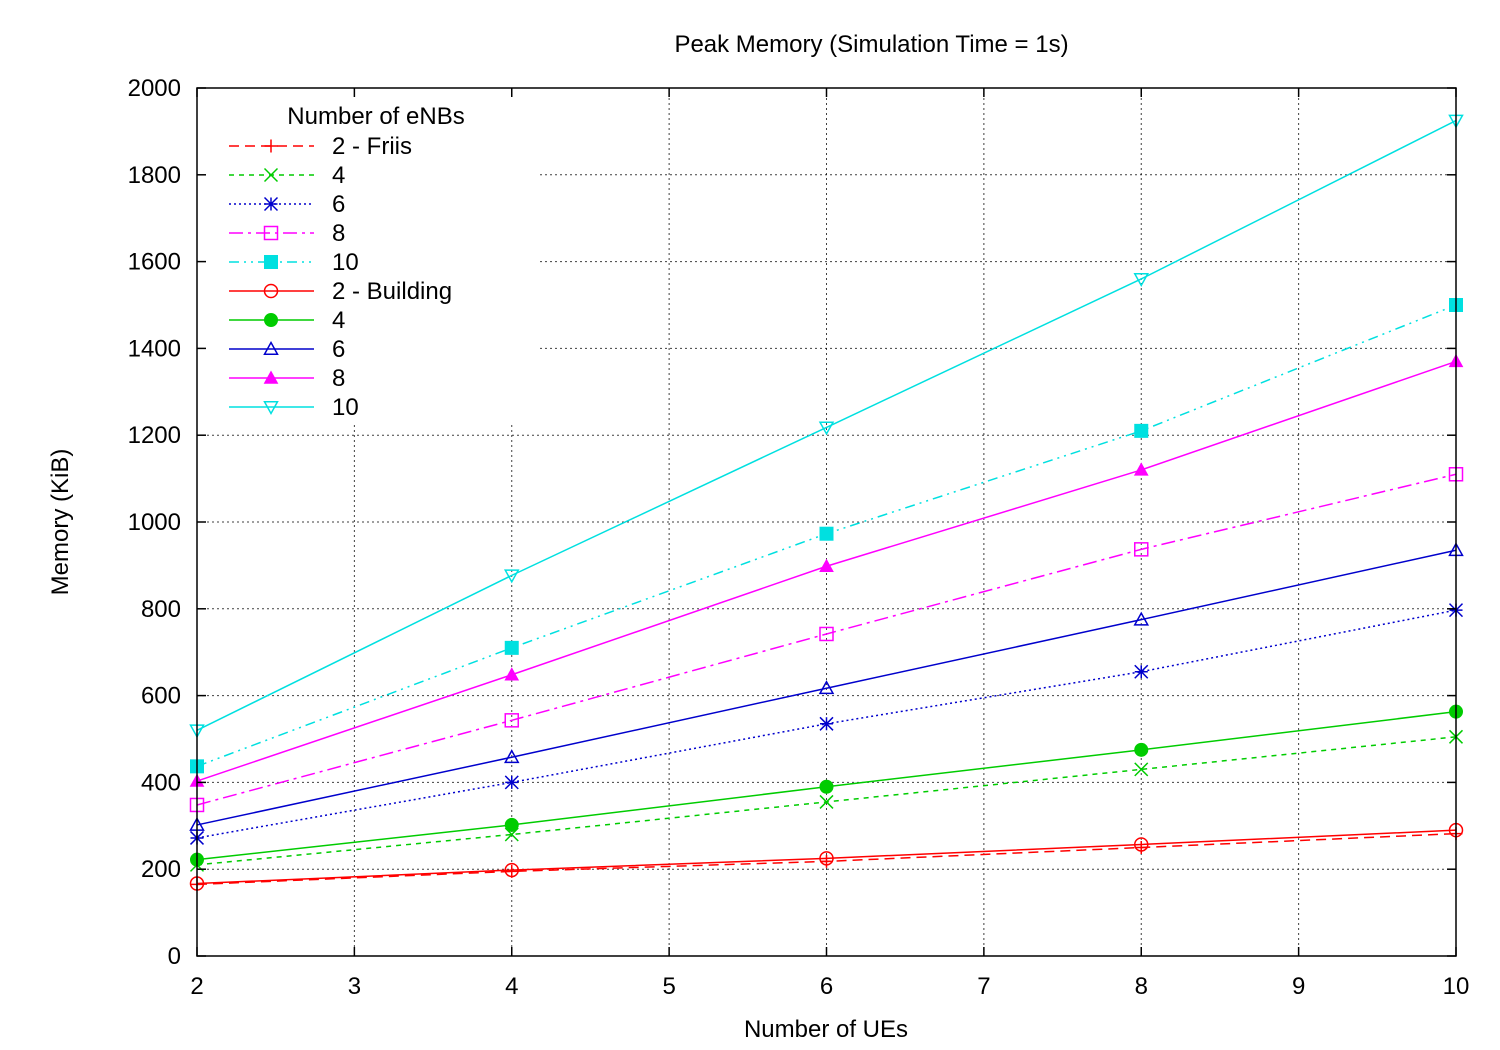 Image resolution: width=1500 pixels, height=1050 pixels. What do you see at coordinates (375, 116) in the screenshot?
I see `legend-title: Number of eNBs` at bounding box center [375, 116].